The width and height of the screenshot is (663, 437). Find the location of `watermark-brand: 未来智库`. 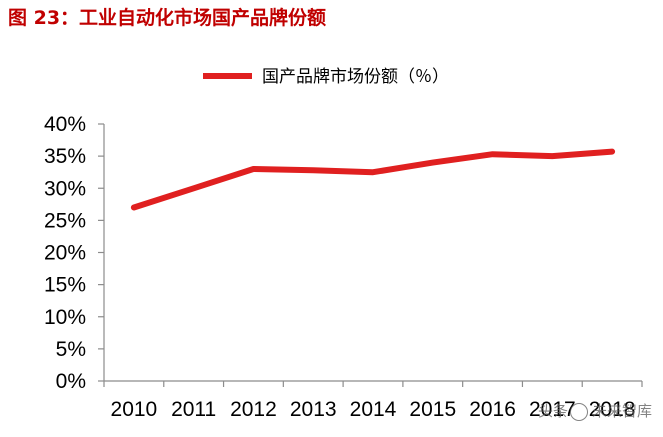

watermark-brand: 未来智库 is located at coordinates (622, 411).